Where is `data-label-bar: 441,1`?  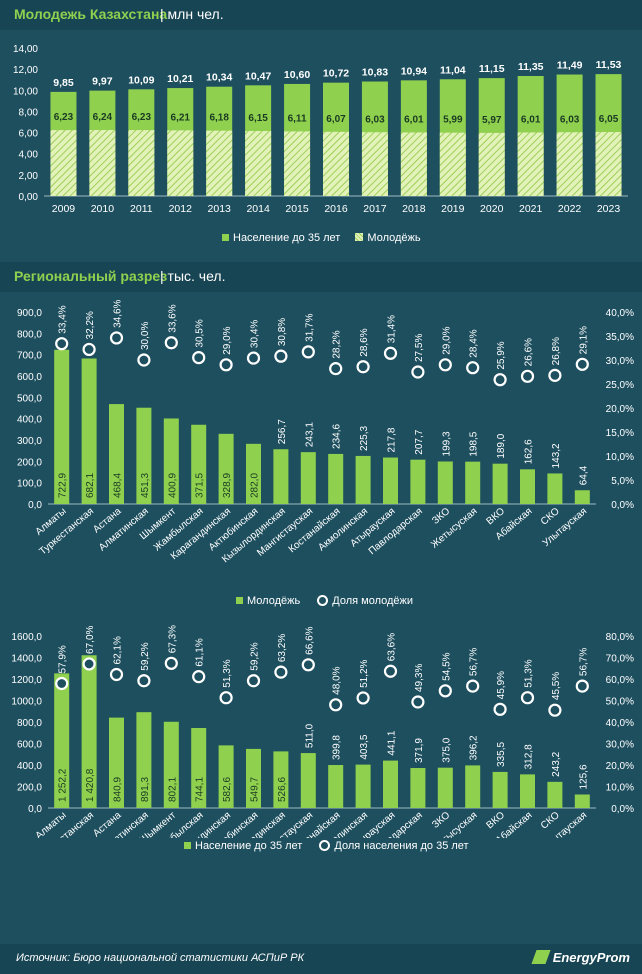 data-label-bar: 441,1 is located at coordinates (392, 742).